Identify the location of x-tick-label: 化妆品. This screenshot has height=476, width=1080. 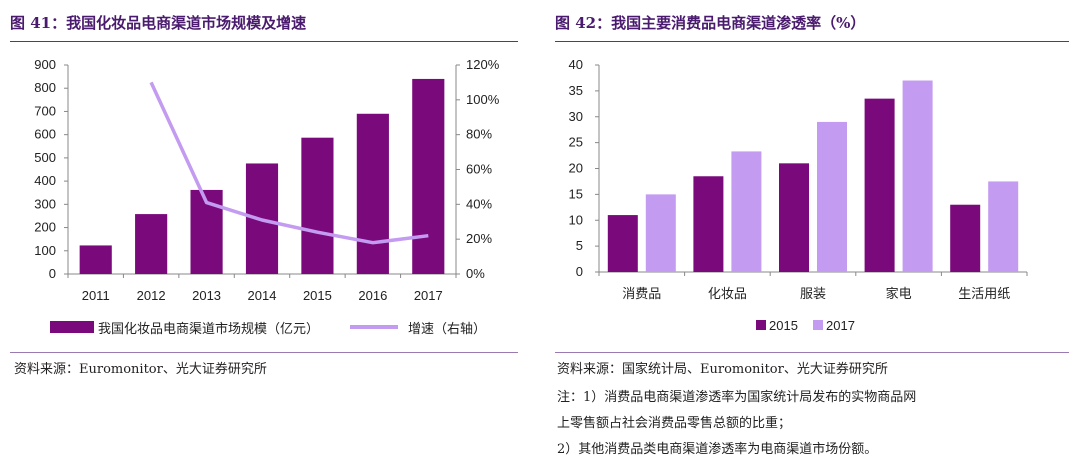
(727, 294).